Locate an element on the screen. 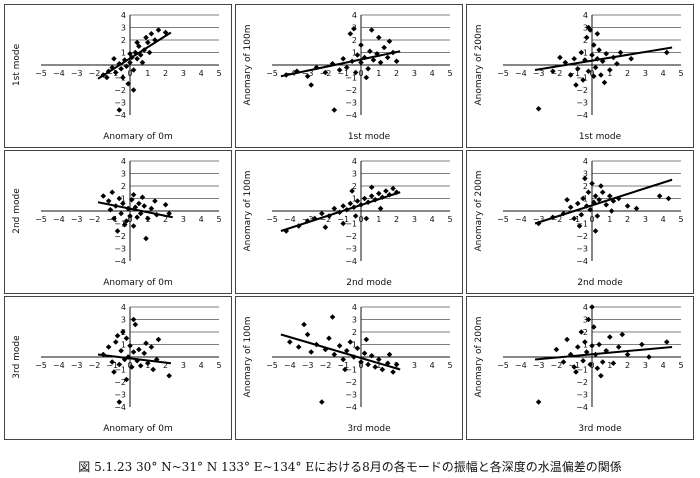  x-axis-label: 2nd mode is located at coordinates (369, 283).